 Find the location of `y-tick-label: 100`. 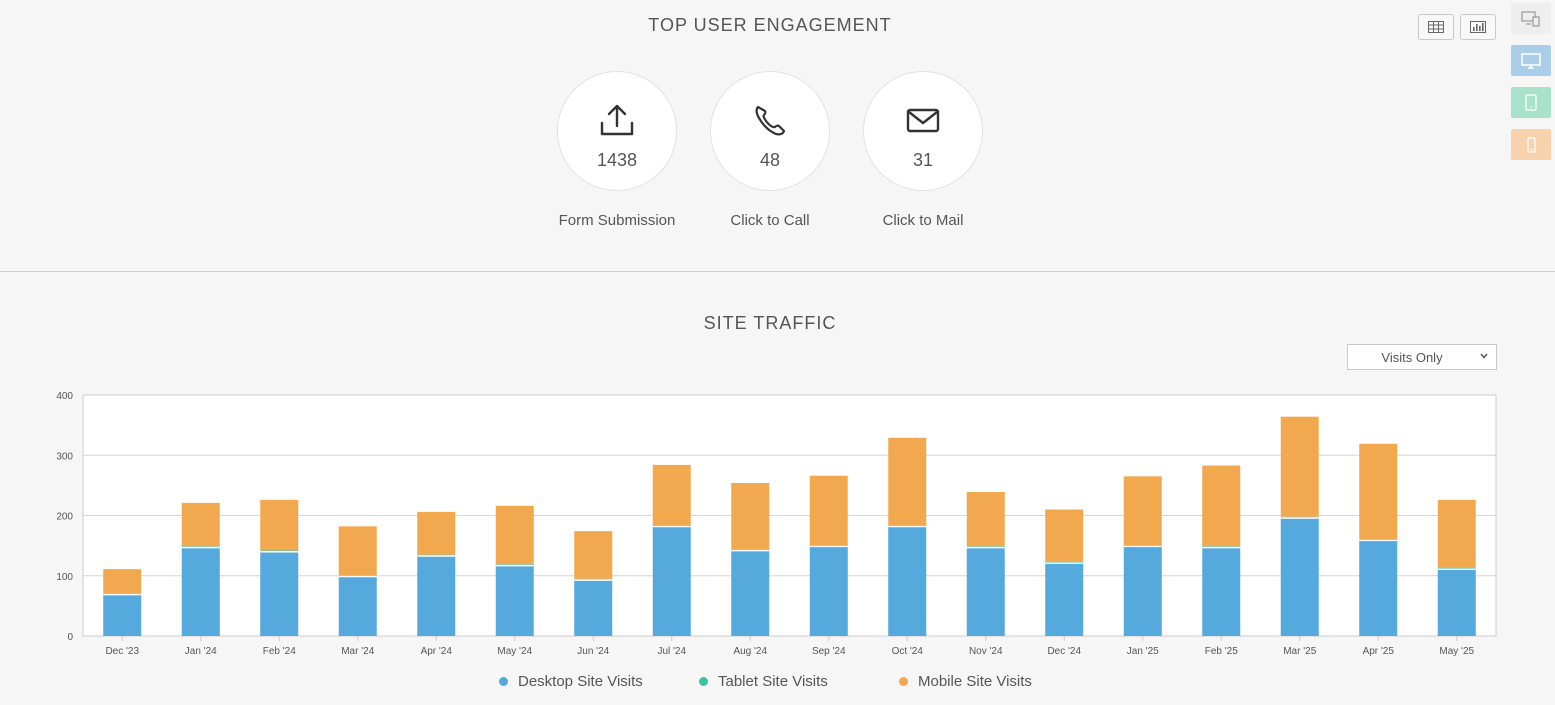

y-tick-label: 100 is located at coordinates (64, 577).